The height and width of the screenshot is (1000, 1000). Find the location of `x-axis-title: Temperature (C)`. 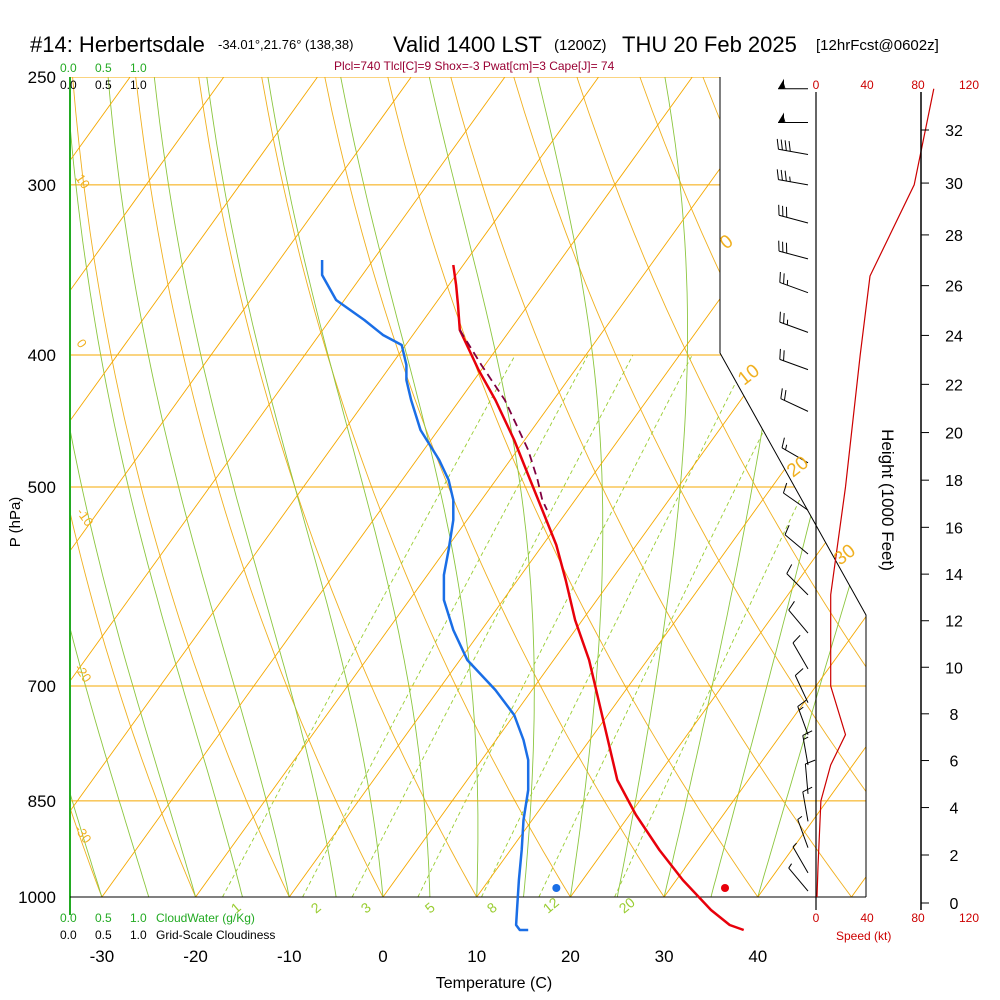

x-axis-title: Temperature (C) is located at coordinates (494, 983).